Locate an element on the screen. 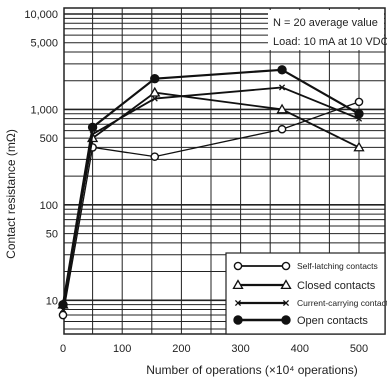 This screenshot has width=387, height=381. y-axis-label: Contact resistance (mΩ) is located at coordinates (11, 194).